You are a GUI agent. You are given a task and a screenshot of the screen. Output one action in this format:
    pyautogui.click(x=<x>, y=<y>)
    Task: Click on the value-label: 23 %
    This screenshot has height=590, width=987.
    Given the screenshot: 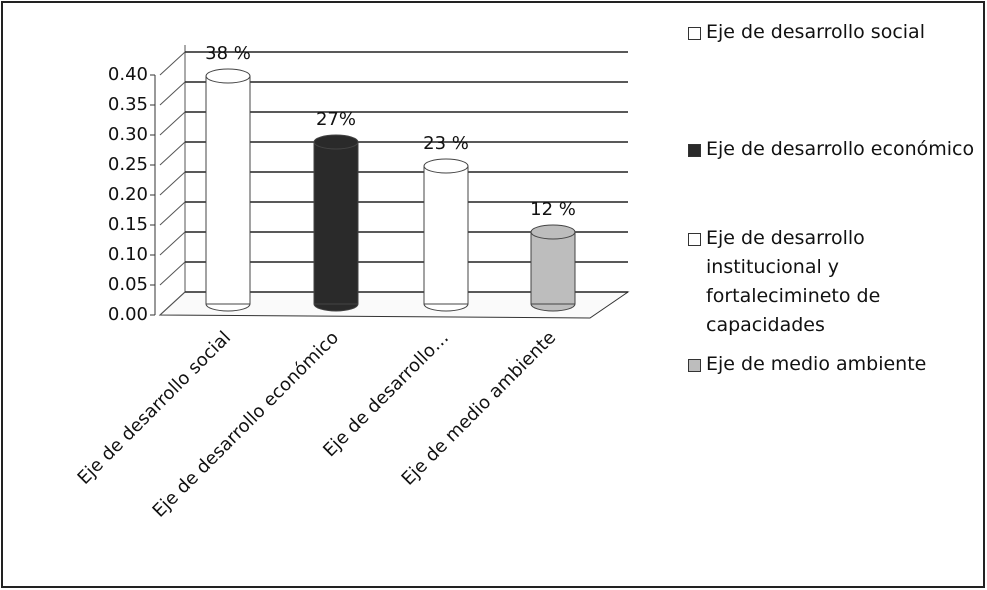 What is the action you would take?
    pyautogui.click(x=446, y=143)
    